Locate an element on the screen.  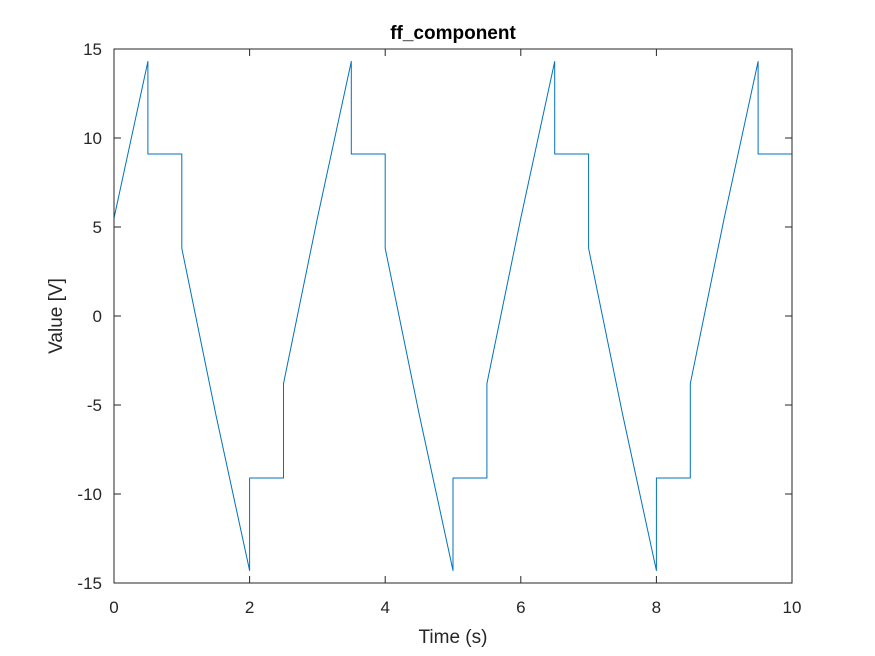
y-tick-label: 10 is located at coordinates (92, 138).